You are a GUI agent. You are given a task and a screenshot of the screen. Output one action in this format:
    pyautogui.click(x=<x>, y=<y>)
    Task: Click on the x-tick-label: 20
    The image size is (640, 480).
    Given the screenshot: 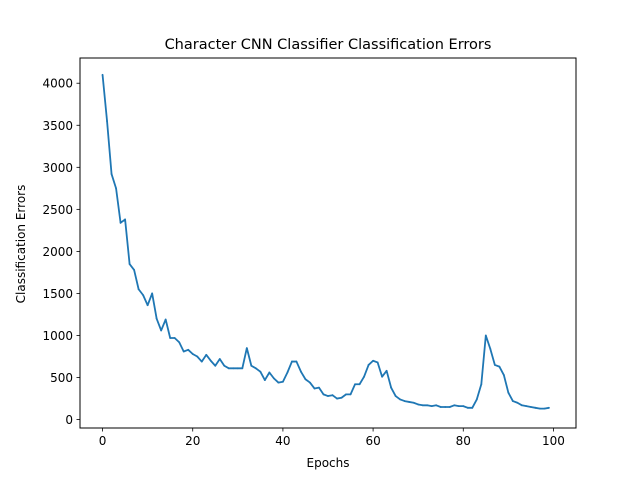 What is the action you would take?
    pyautogui.click(x=192, y=441)
    